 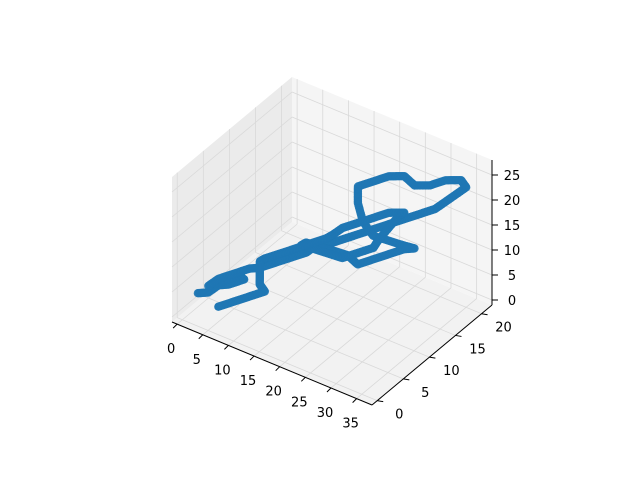 I want to click on y-axis-line, so click(x=432, y=355).